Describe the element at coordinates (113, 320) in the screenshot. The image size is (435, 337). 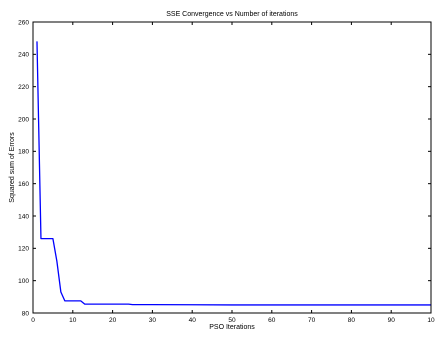
I see `x-tick-label: 20` at that location.